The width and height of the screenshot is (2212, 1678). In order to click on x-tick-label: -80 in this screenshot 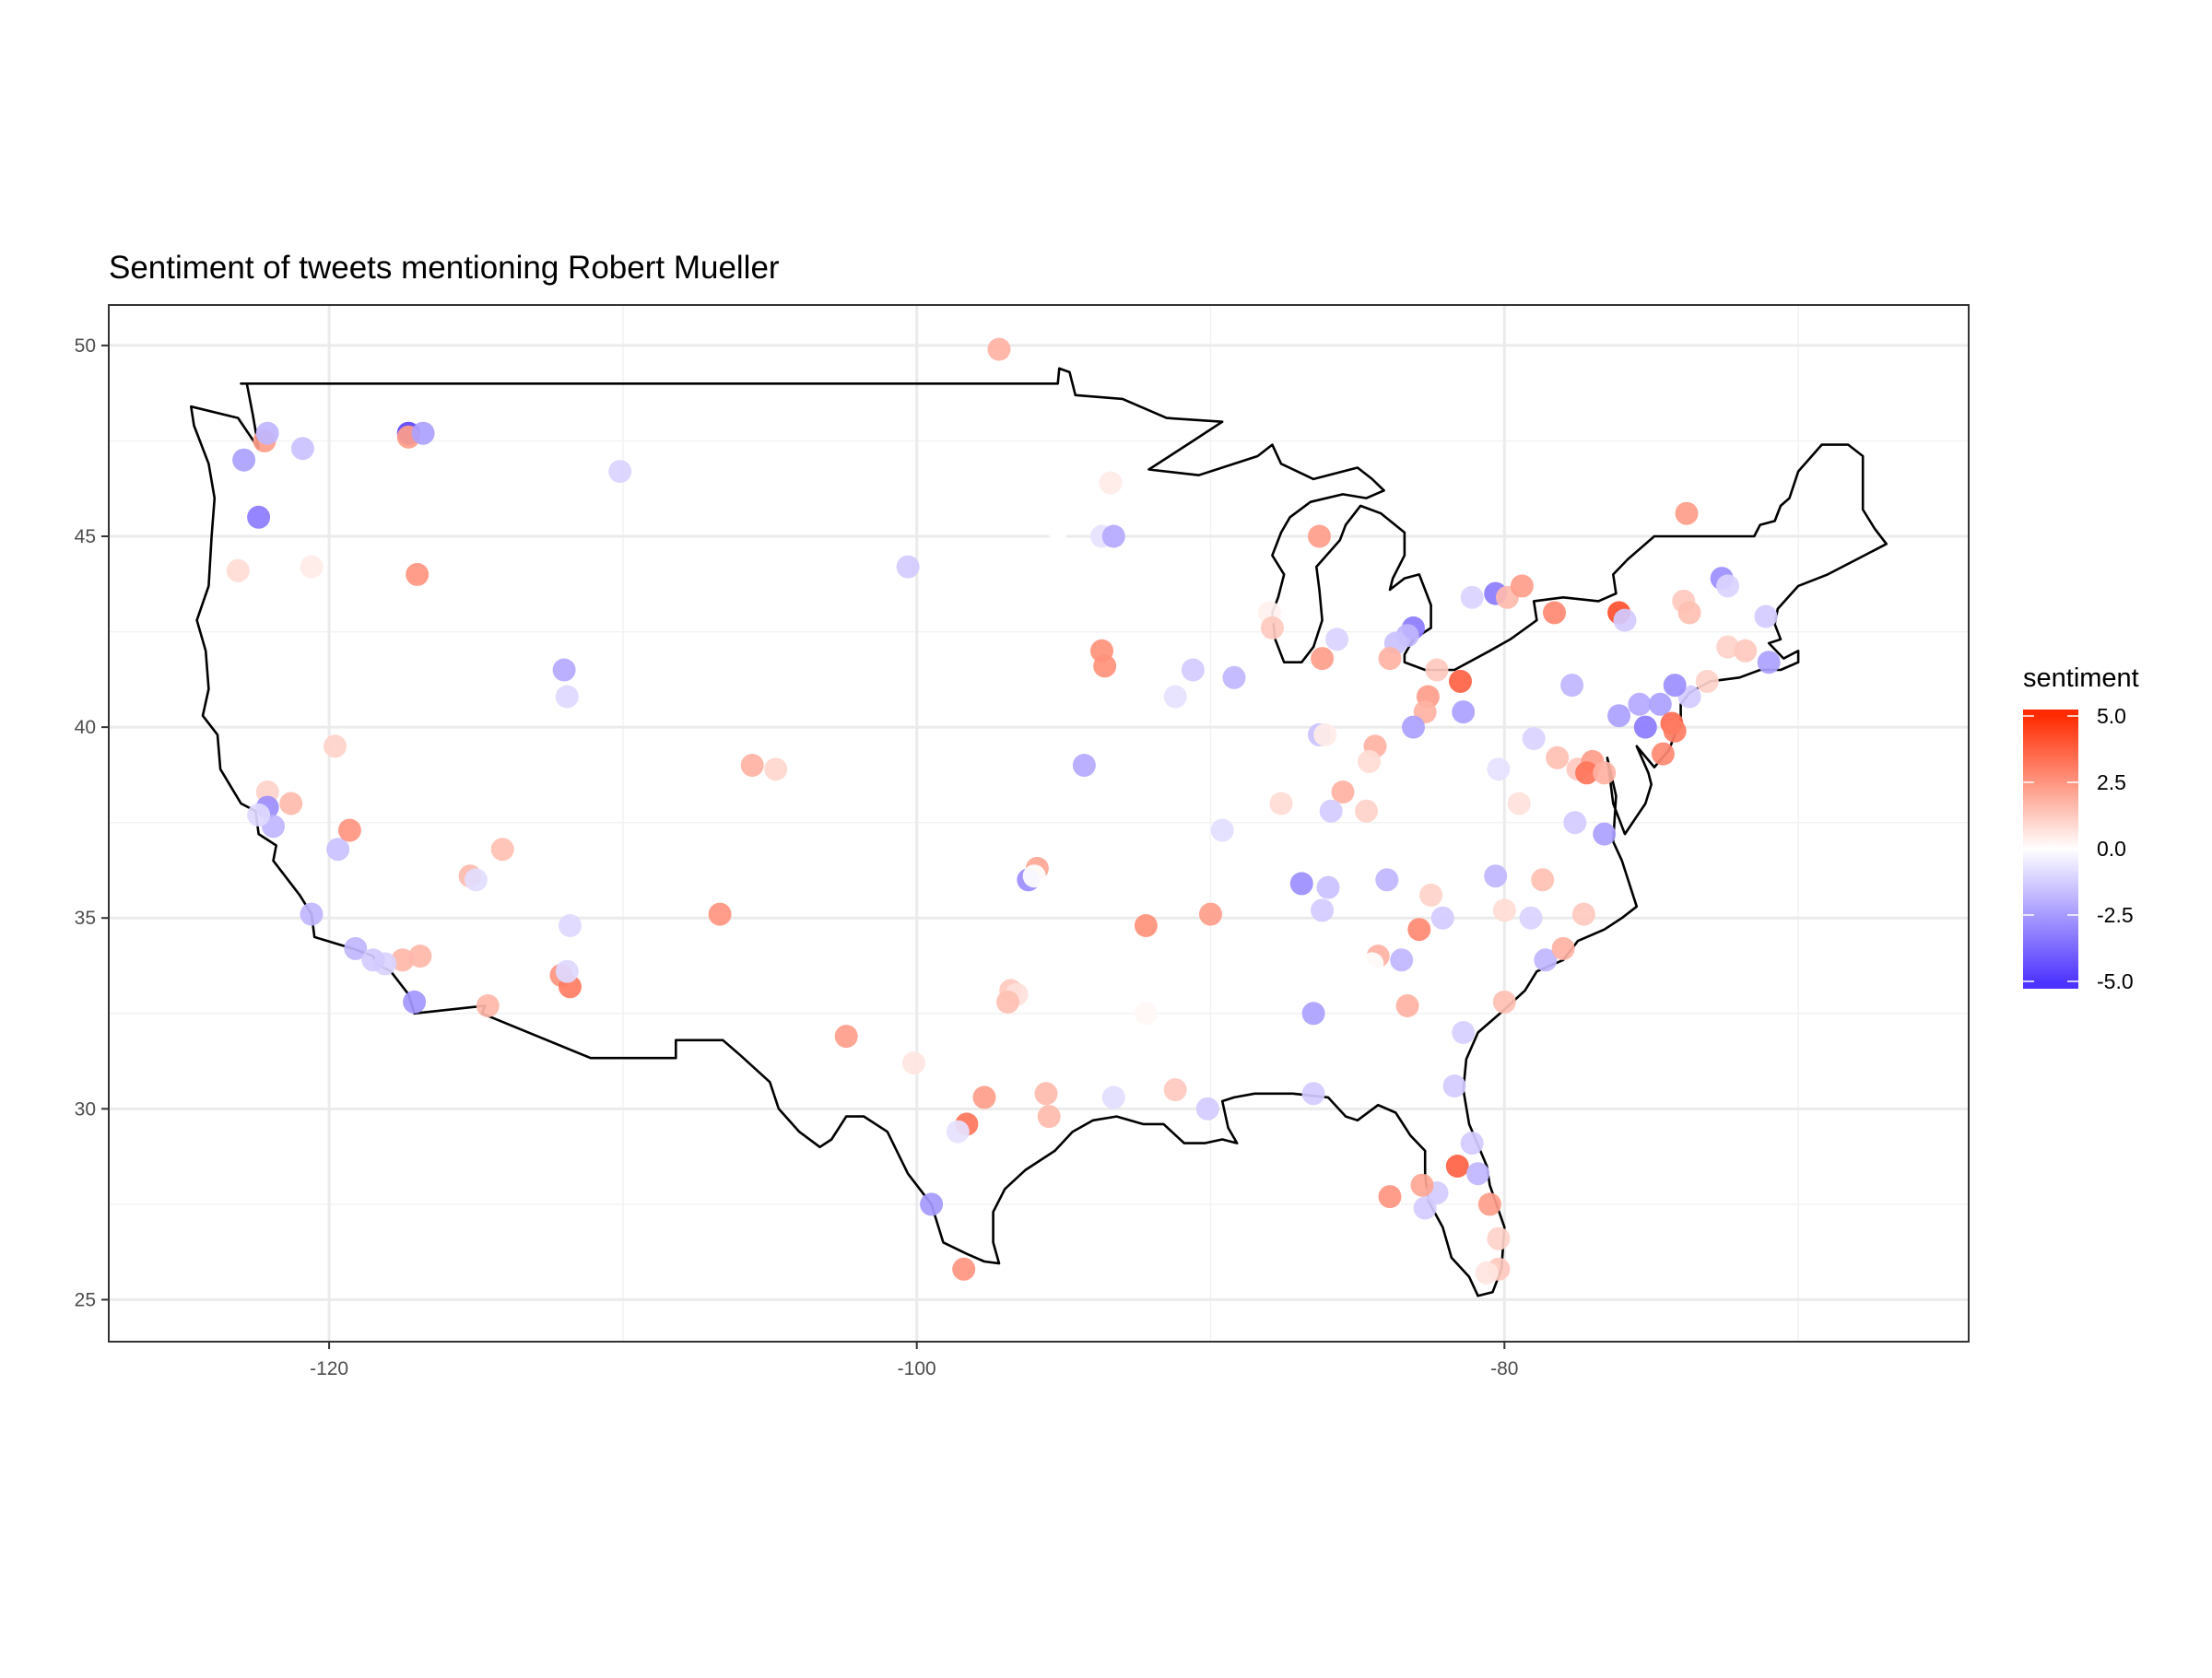, I will do `click(1504, 1368)`.